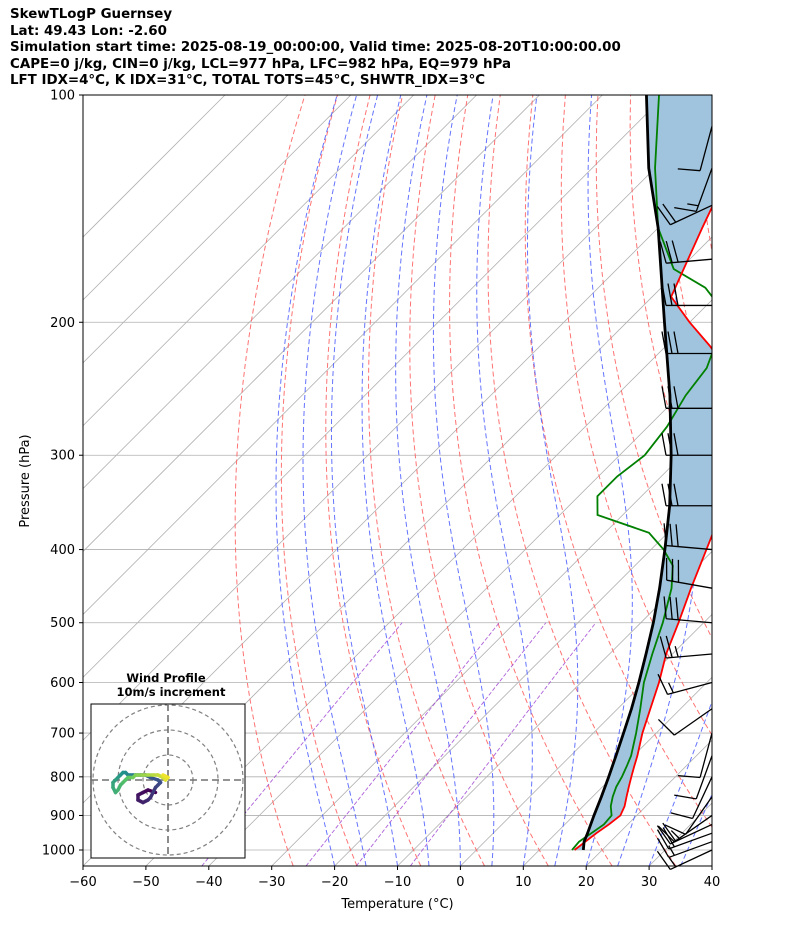  Describe the element at coordinates (88, 31) in the screenshot. I see `title-line-latlon: Lat: 49.43 Lon: -2.60` at that location.